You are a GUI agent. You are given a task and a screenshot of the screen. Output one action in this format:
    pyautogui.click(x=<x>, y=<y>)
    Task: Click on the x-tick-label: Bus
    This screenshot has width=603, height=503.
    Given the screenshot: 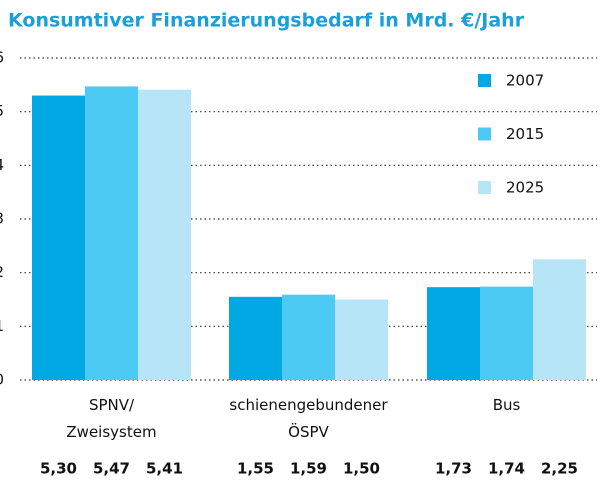 What is the action you would take?
    pyautogui.click(x=506, y=405)
    